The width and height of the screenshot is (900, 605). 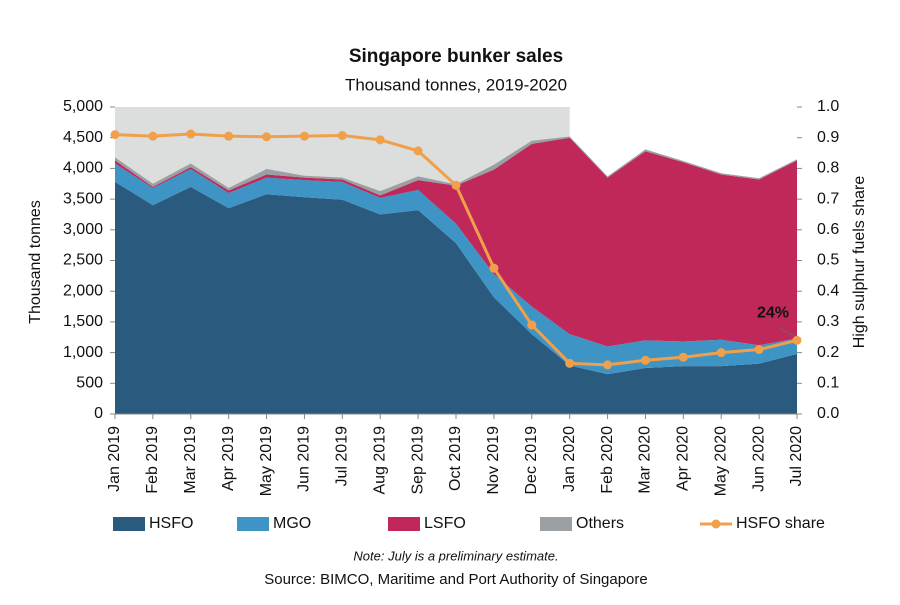 What do you see at coordinates (266, 461) in the screenshot?
I see `x-tick-label: May 2019` at bounding box center [266, 461].